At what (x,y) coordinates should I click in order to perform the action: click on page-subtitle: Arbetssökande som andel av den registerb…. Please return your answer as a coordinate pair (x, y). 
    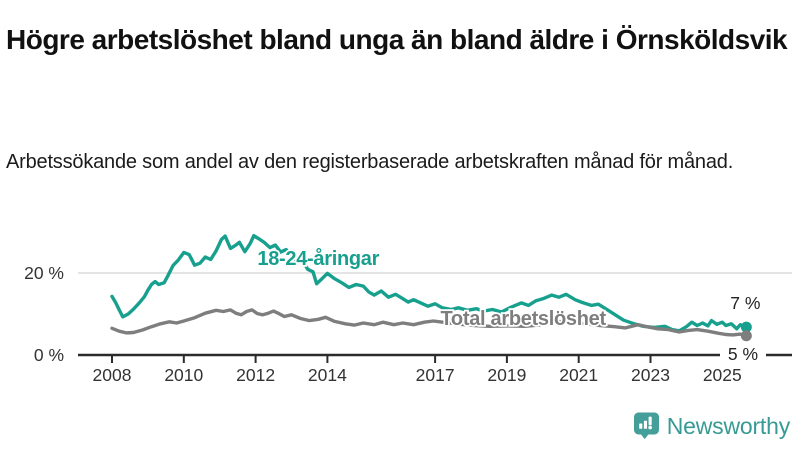
    Looking at the image, I should click on (370, 162).